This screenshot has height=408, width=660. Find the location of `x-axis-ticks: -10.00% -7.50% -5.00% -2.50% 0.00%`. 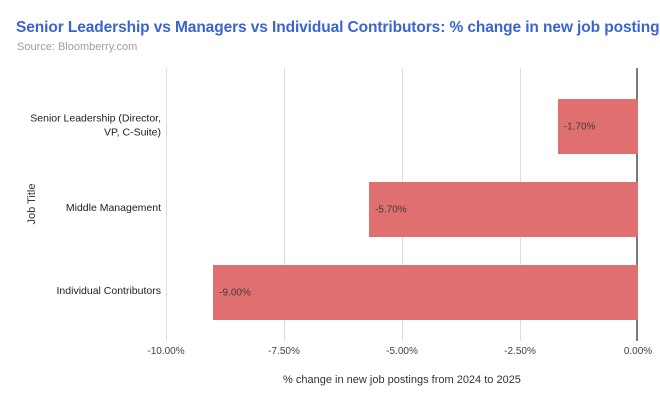

x-axis-ticks: -10.00% -7.50% -5.00% -2.50% 0.00% is located at coordinates (399, 353).